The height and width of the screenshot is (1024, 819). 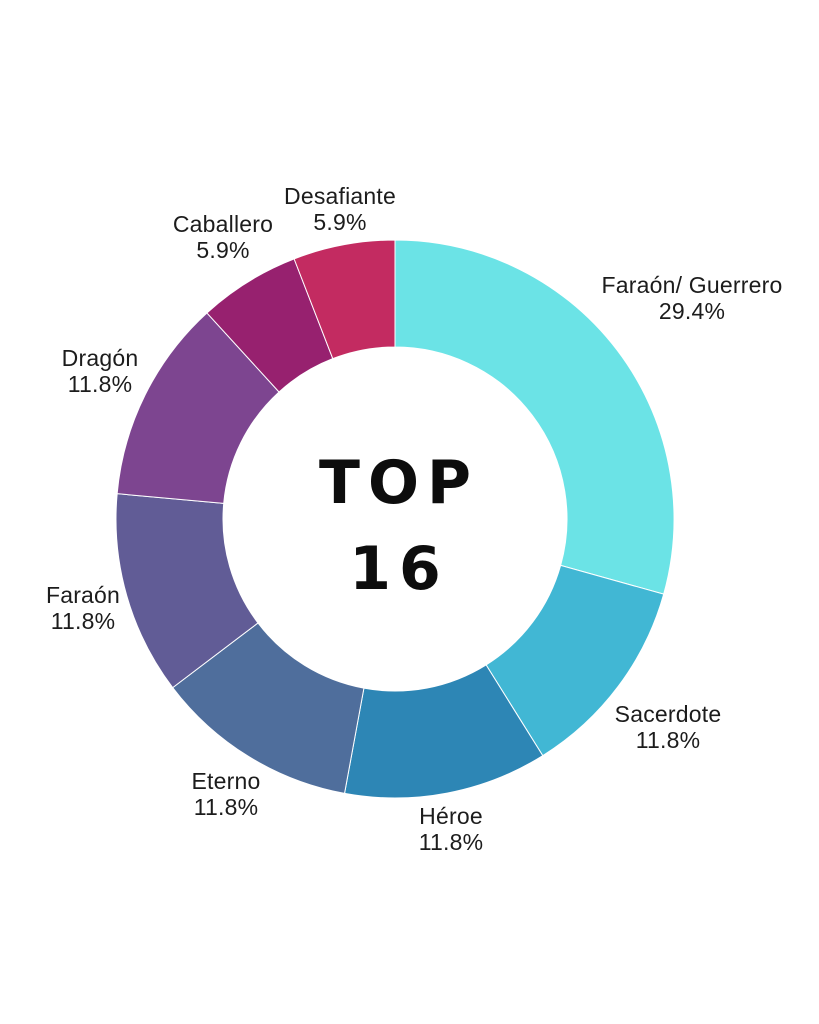 I want to click on segment-name: Caballero, so click(x=223, y=224).